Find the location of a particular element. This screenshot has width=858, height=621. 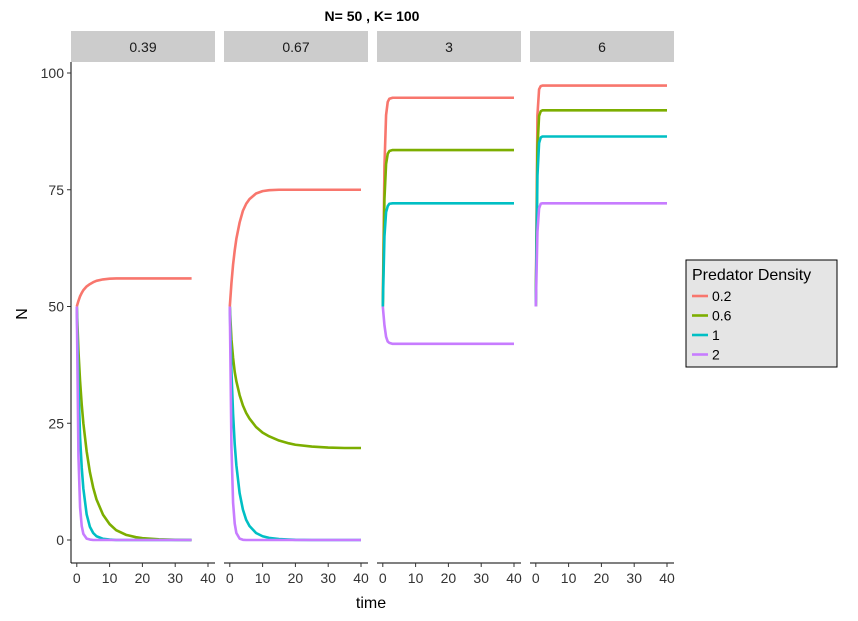

y-tick-label: 50 is located at coordinates (56, 307).